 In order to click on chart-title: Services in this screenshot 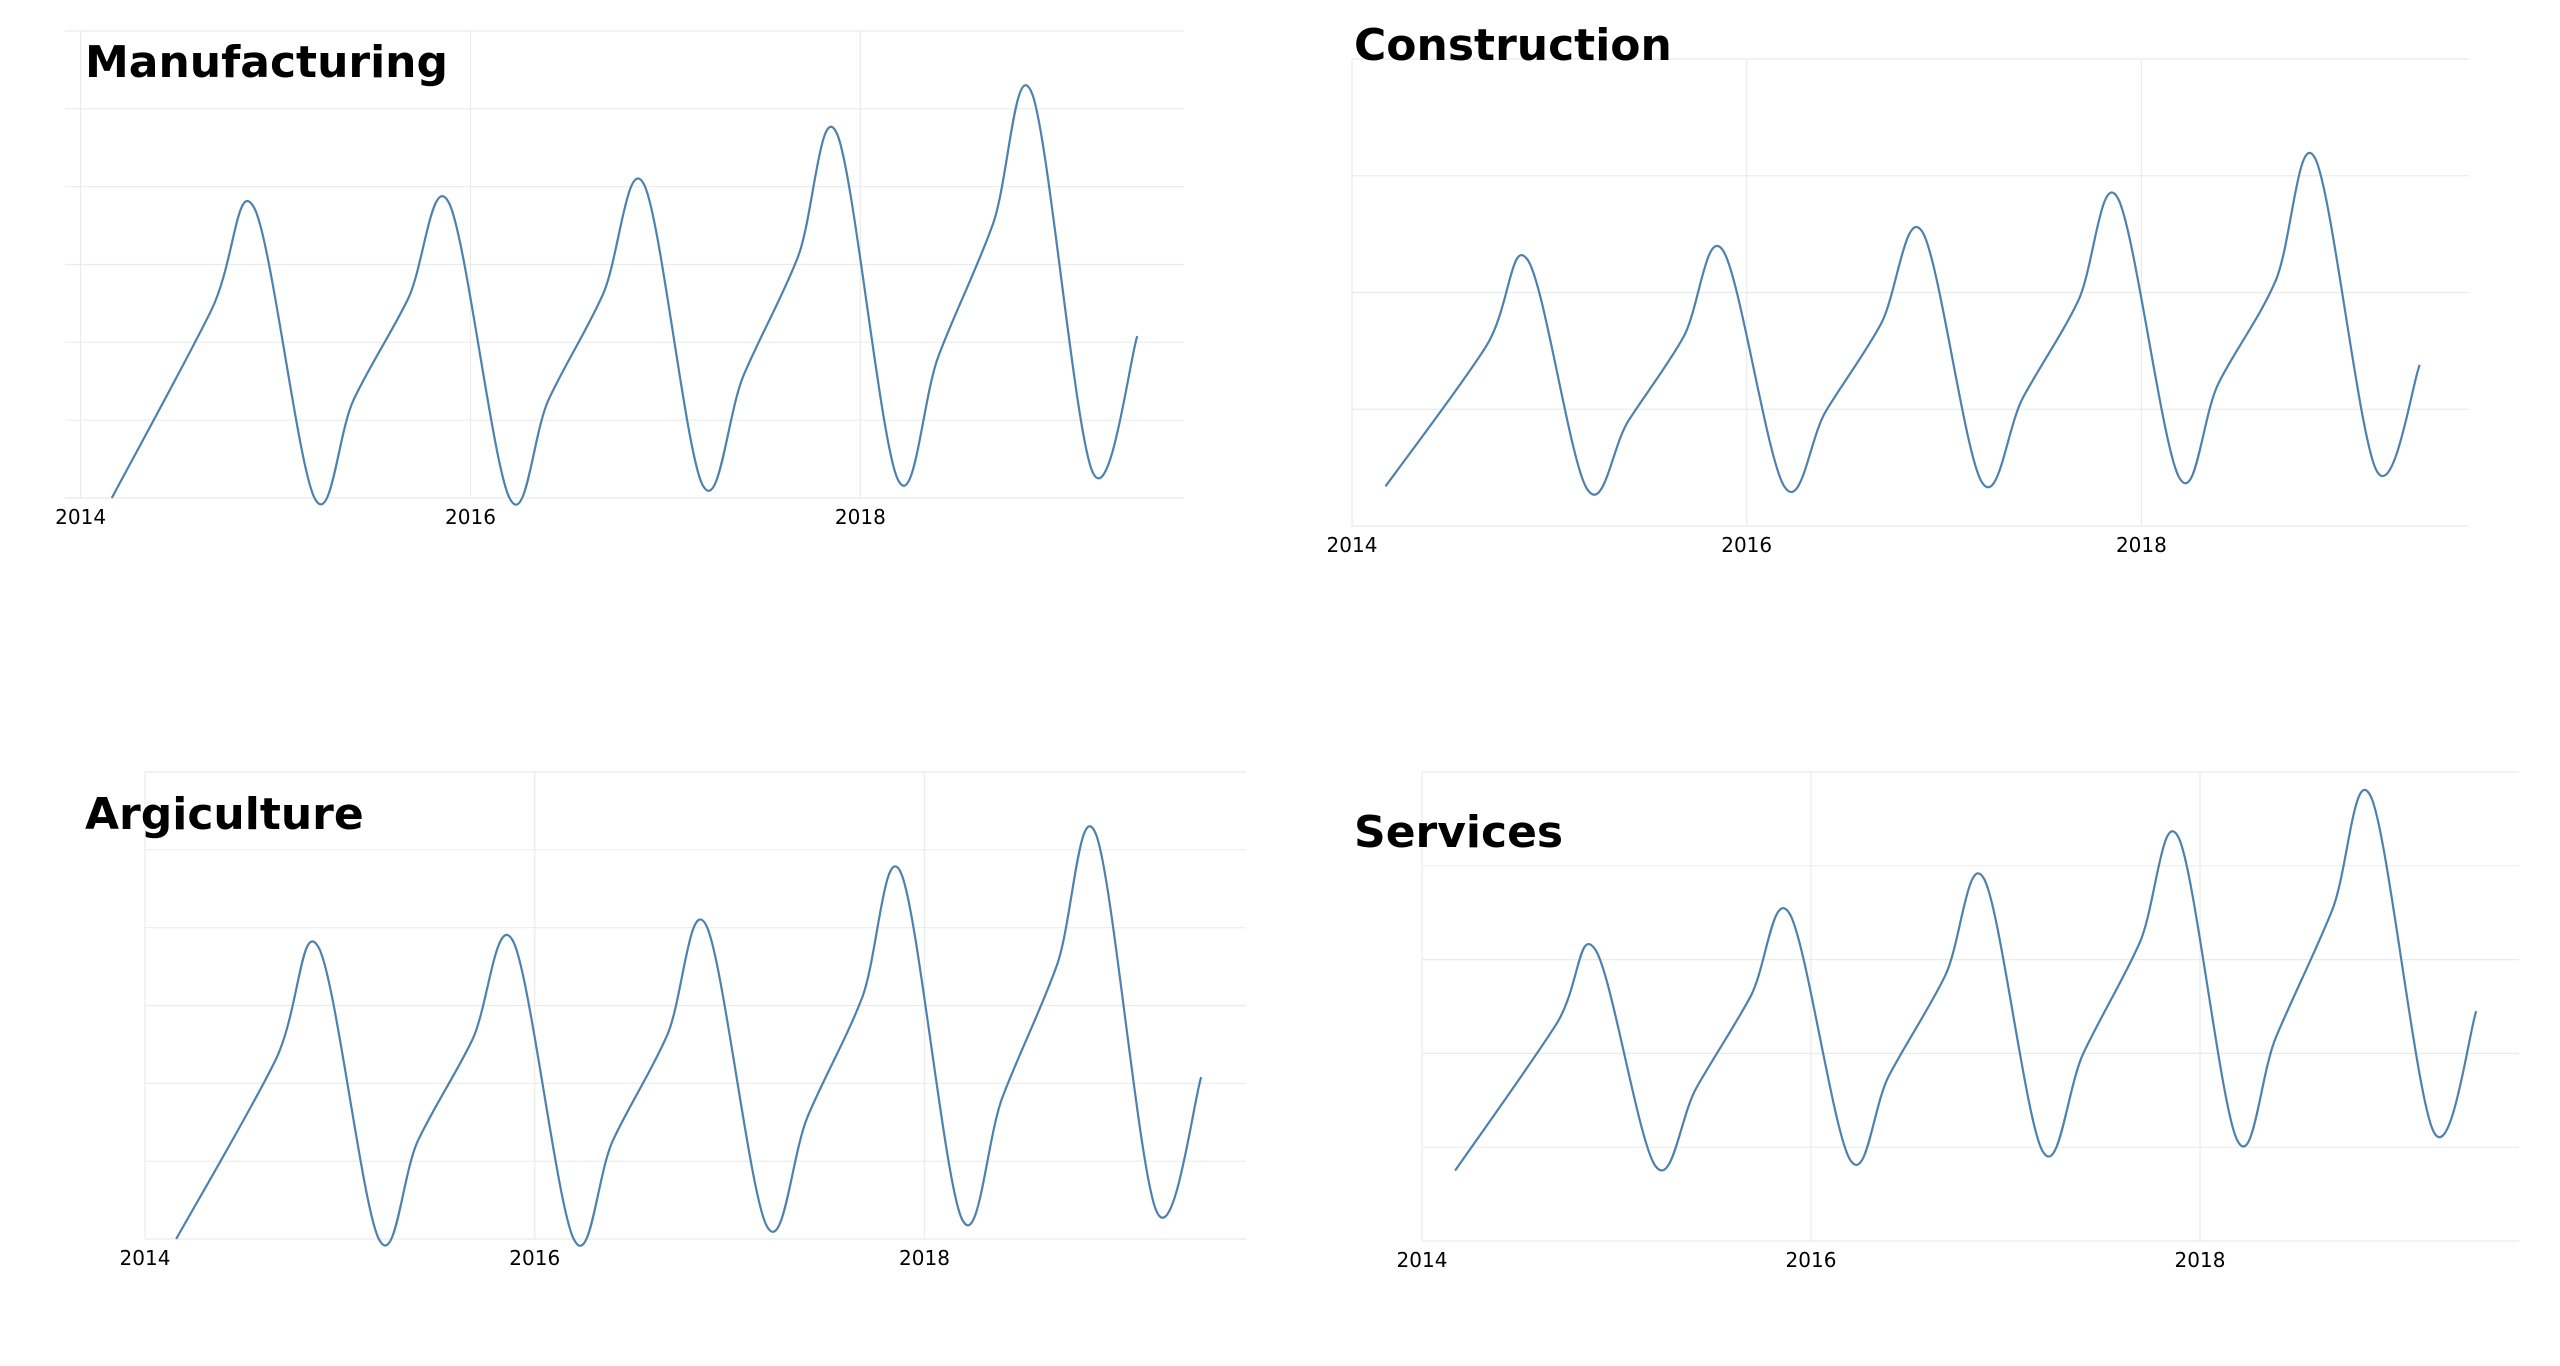, I will do `click(1458, 832)`.